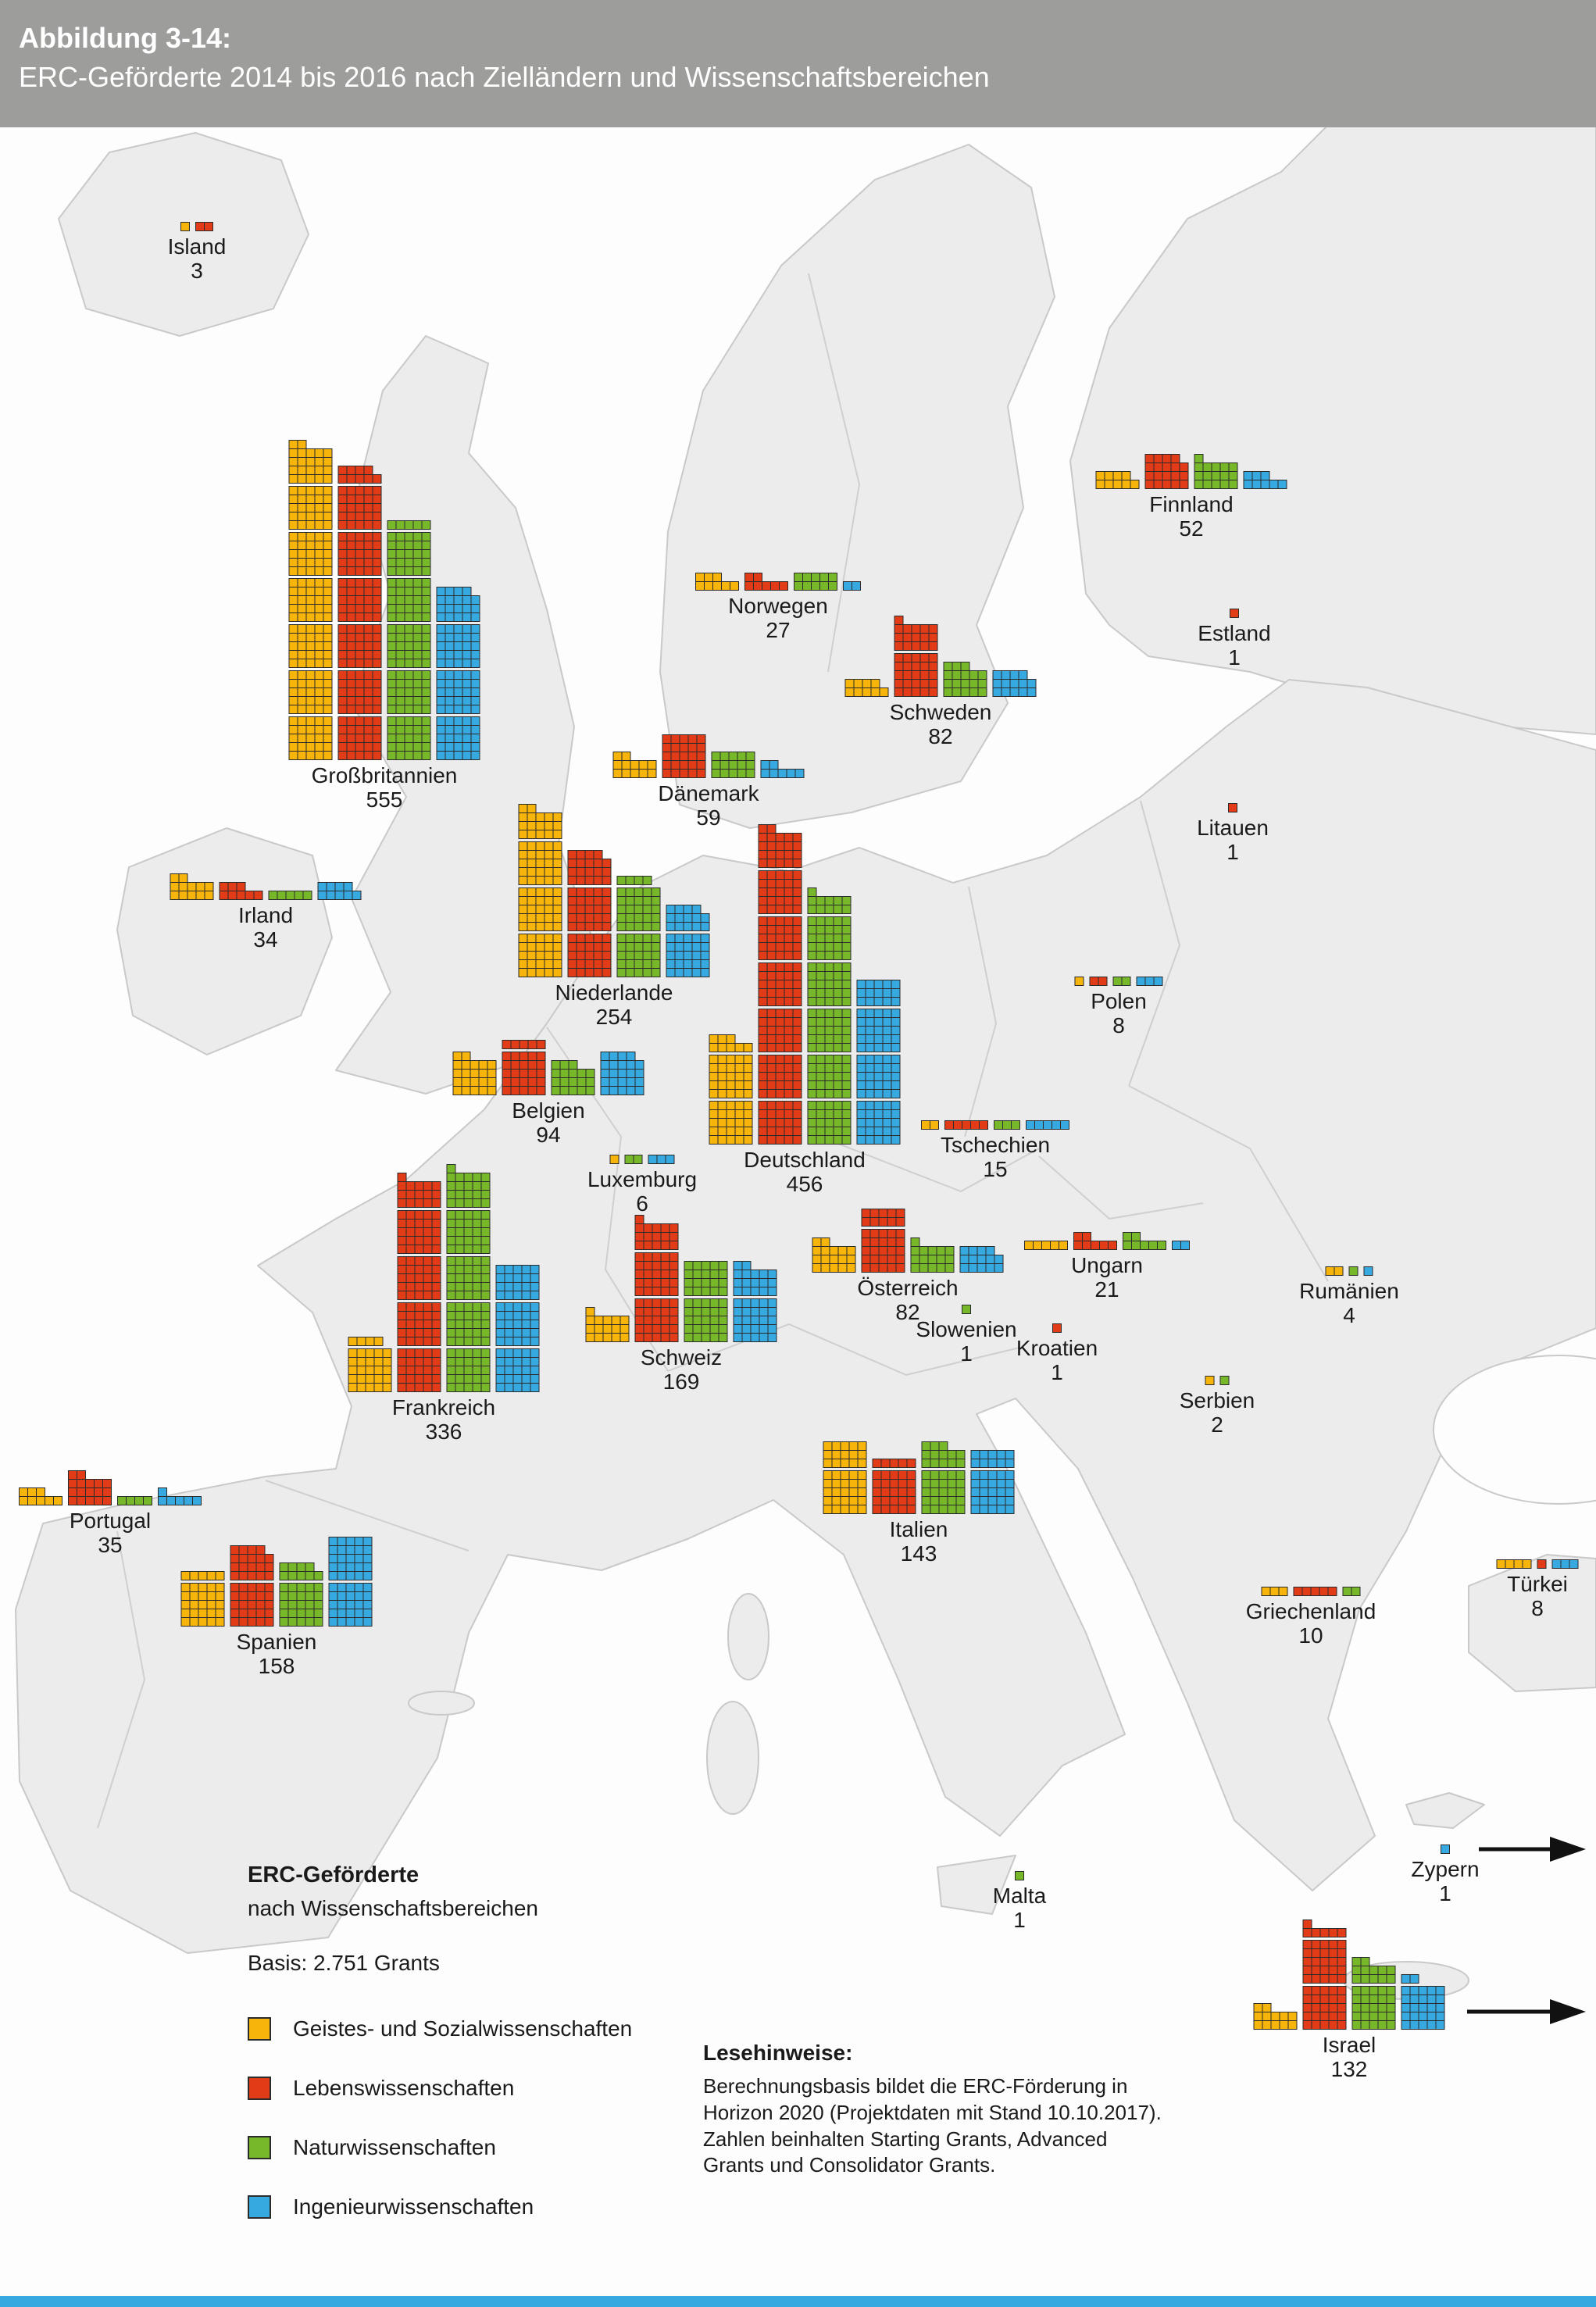  I want to click on country-label-malta: Malta 1, so click(1019, 1908).